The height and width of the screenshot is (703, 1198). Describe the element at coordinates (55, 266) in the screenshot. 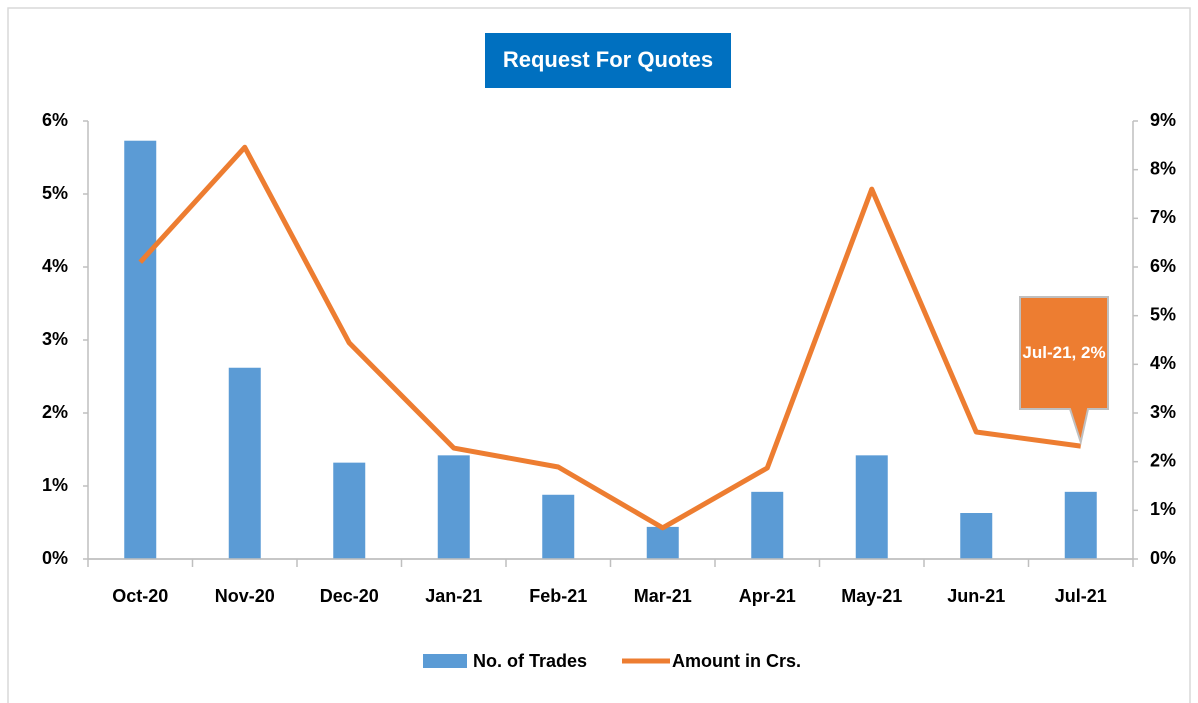

I see `y-tick-label: 4%` at that location.